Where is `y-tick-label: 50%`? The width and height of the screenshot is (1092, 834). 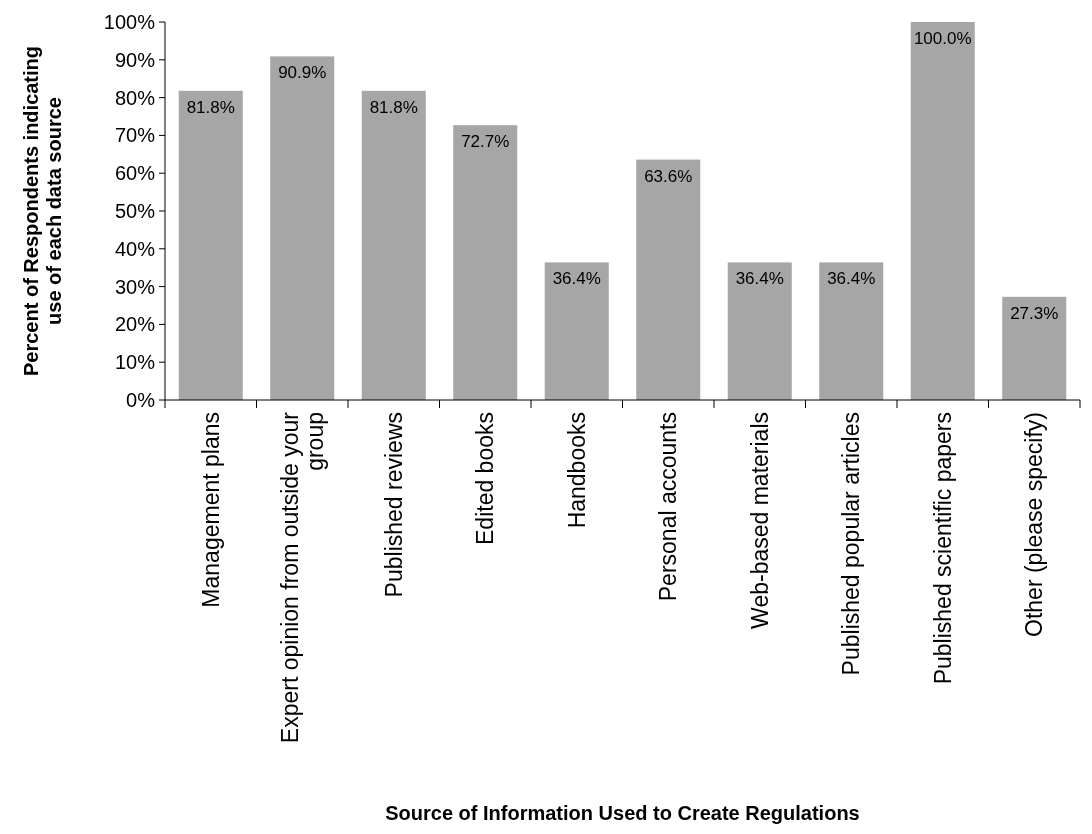
y-tick-label: 50% is located at coordinates (135, 211).